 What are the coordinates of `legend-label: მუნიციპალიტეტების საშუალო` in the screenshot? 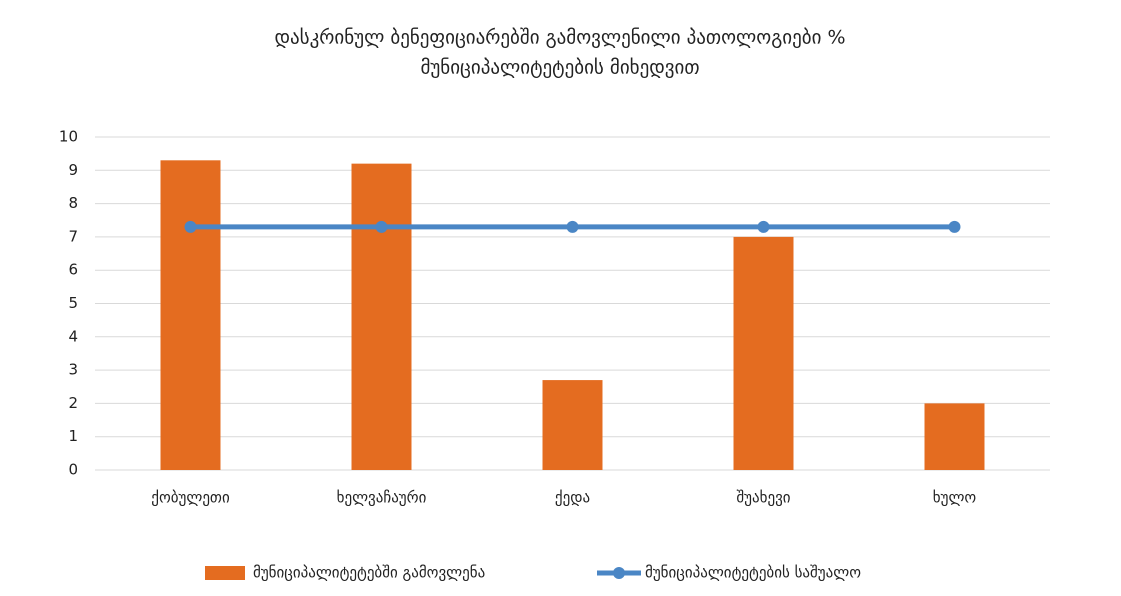 It's located at (753, 573).